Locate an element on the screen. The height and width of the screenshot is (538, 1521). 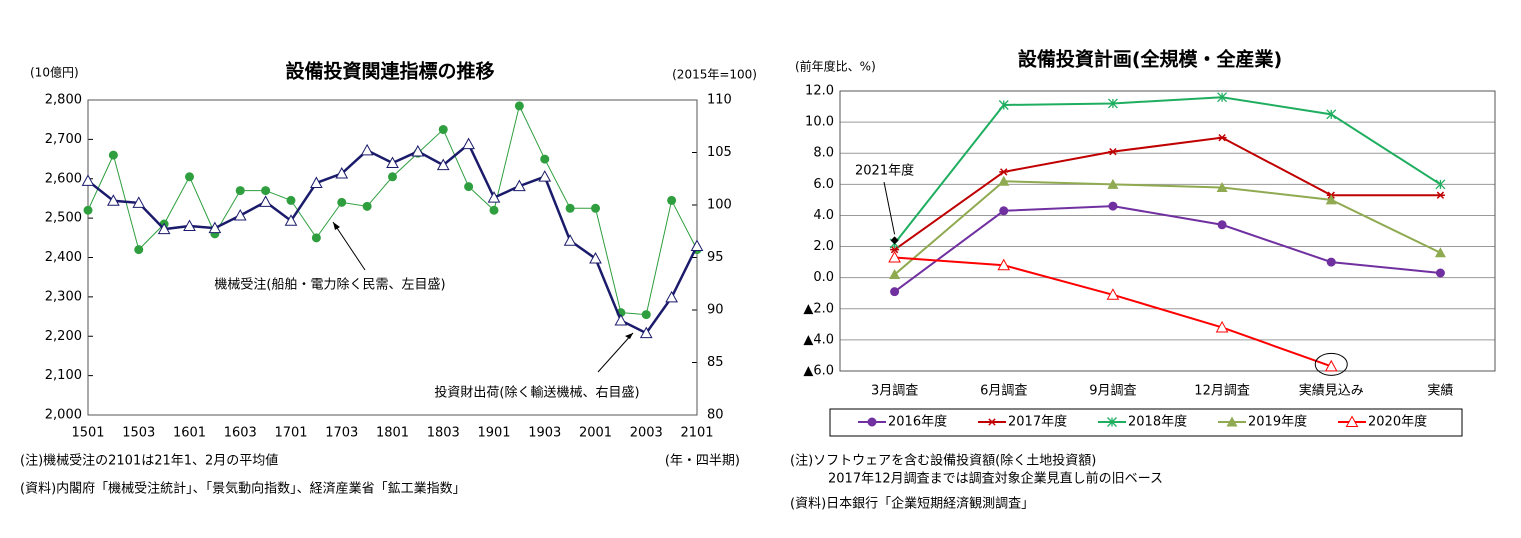
note: (注)機械受注の2101は21年1、2月の平均値 is located at coordinates (149, 461).